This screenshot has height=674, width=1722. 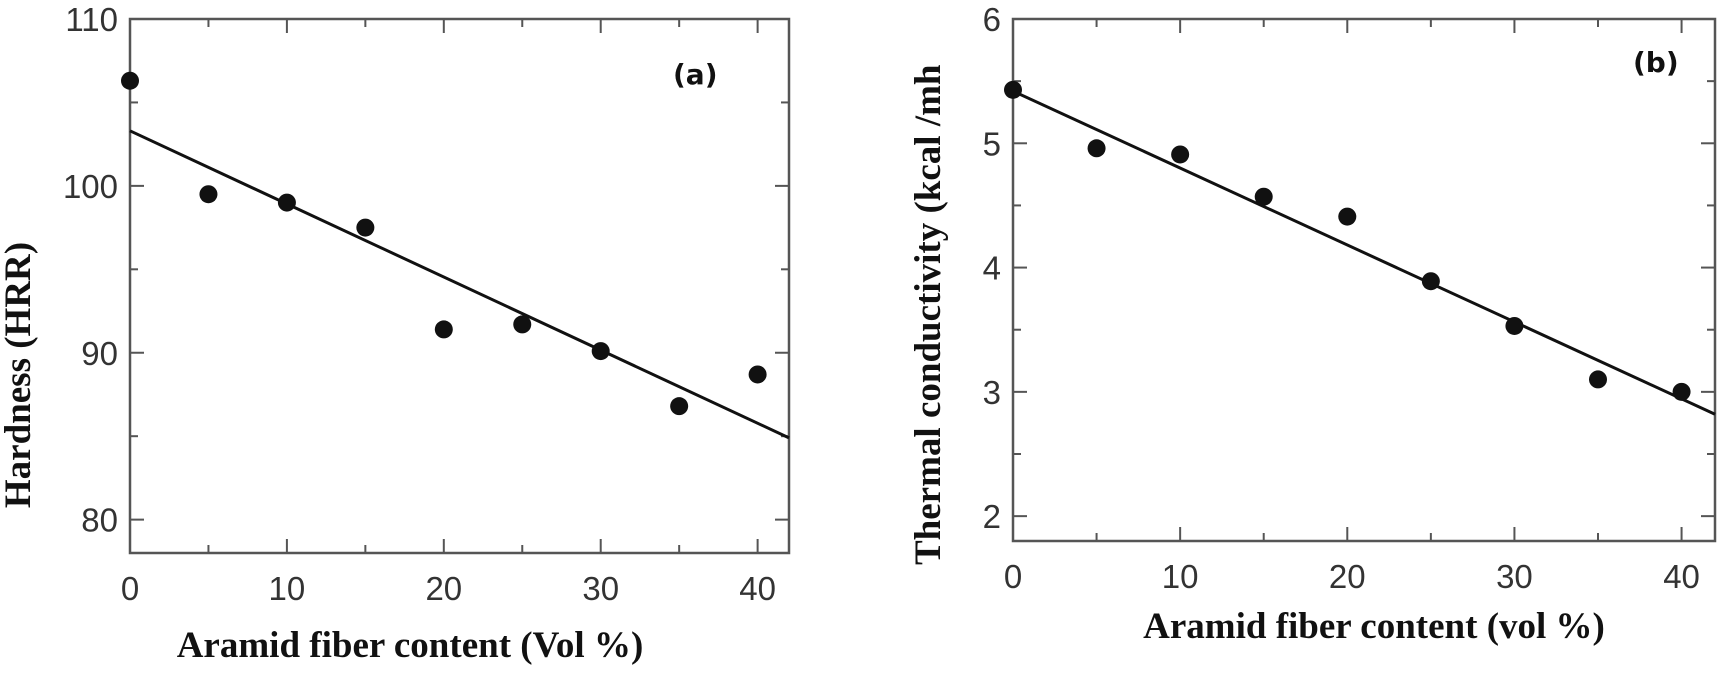 I want to click on y-tick-label: 6, so click(x=992, y=19).